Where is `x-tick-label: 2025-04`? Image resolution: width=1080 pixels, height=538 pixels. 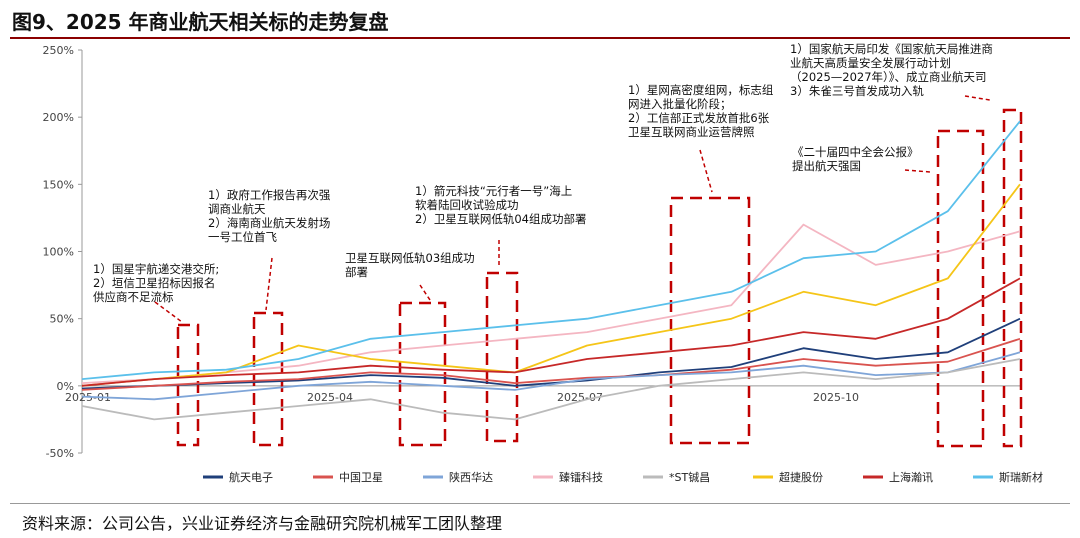 x-tick-label: 2025-04 is located at coordinates (330, 397).